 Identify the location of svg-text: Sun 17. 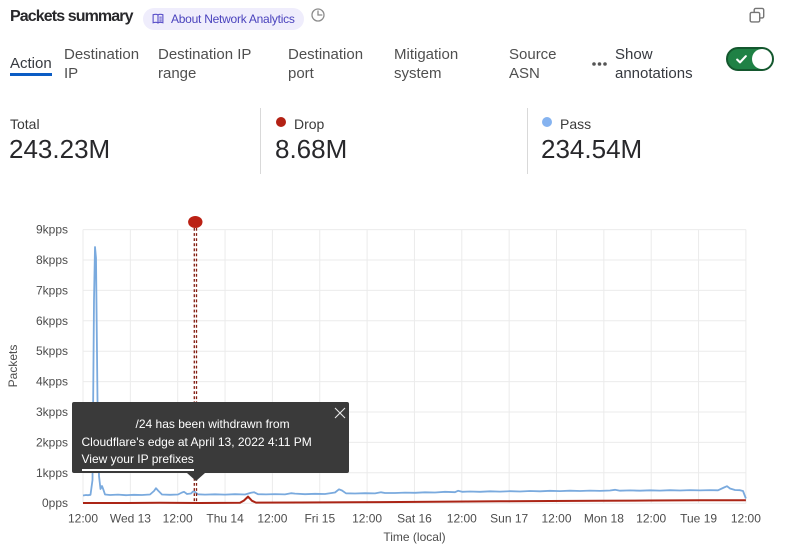
(509, 519).